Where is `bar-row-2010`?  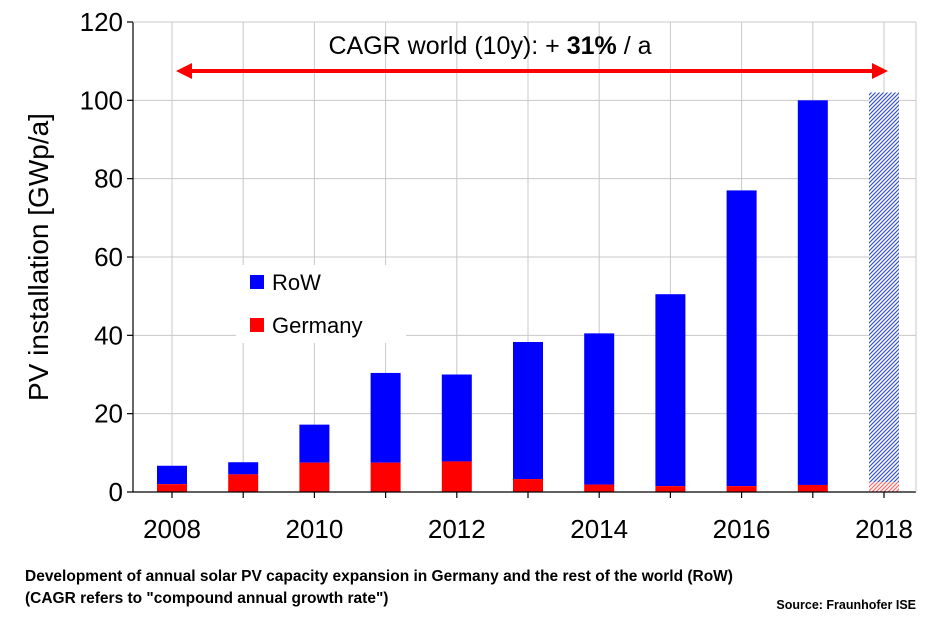 bar-row-2010 is located at coordinates (314, 443).